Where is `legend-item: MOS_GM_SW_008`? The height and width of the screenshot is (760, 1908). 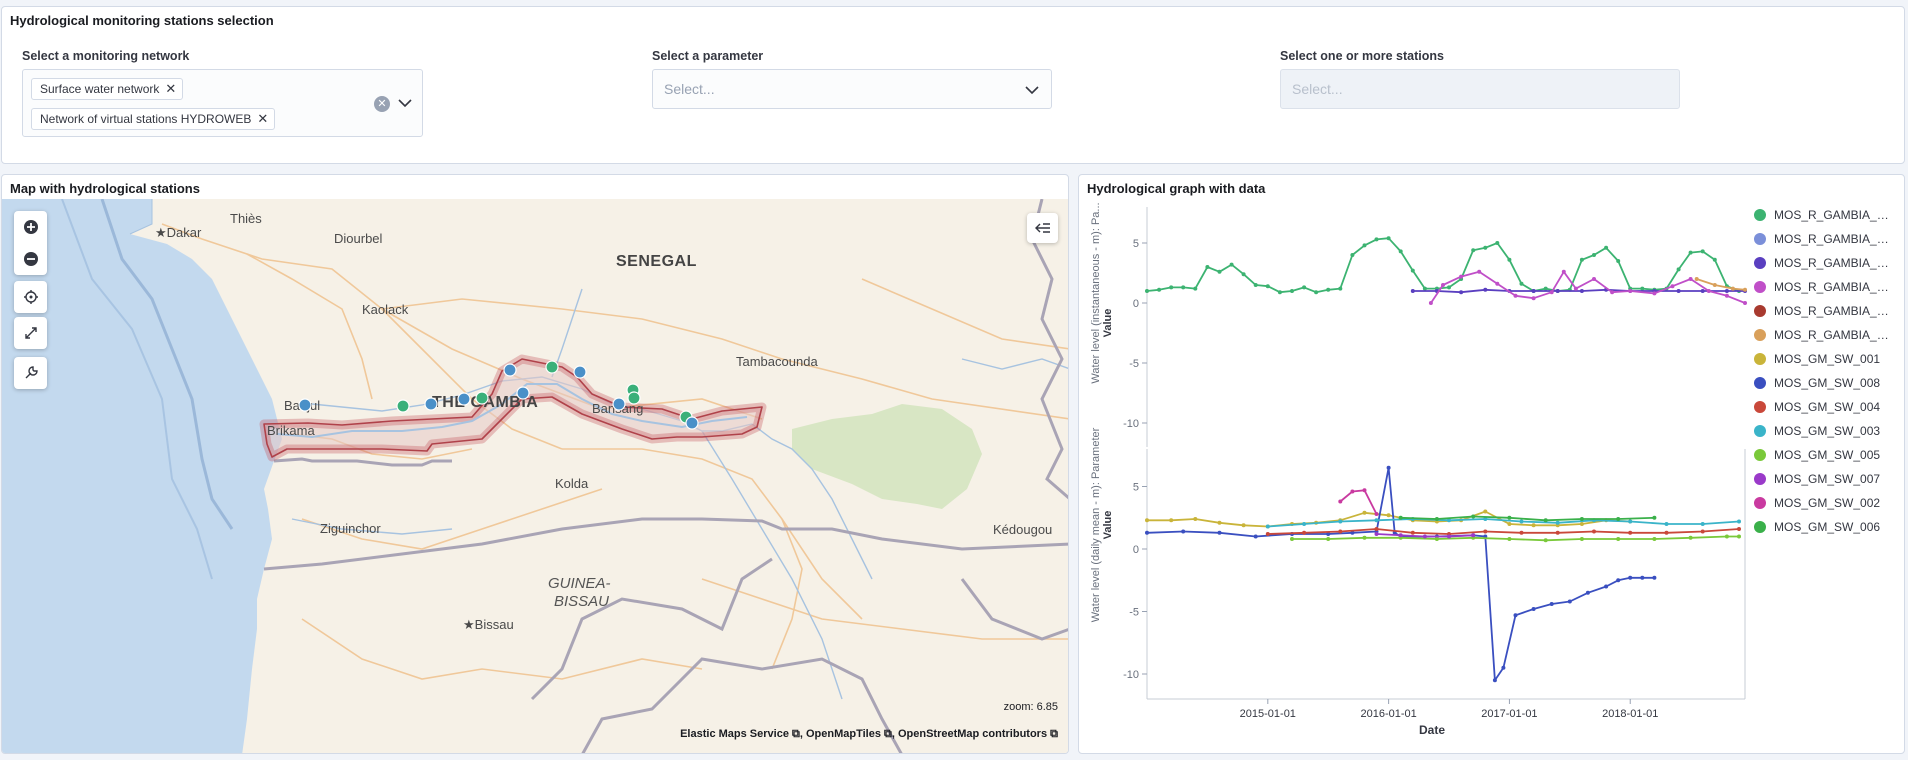 legend-item: MOS_GM_SW_008 is located at coordinates (1824, 383).